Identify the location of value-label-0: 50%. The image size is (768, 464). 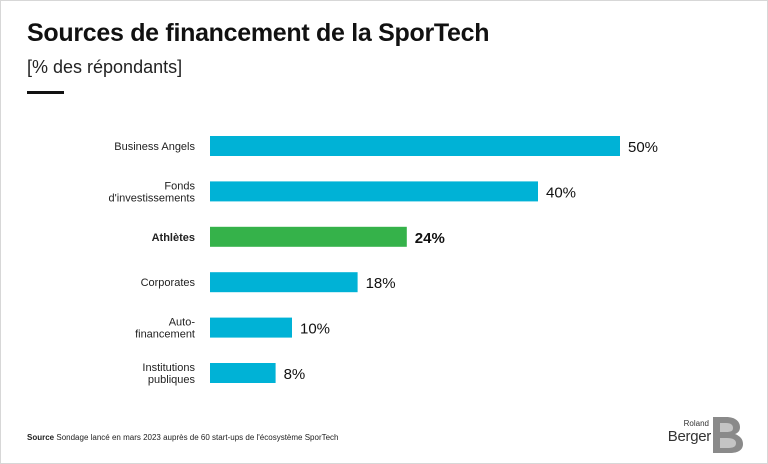
(643, 147).